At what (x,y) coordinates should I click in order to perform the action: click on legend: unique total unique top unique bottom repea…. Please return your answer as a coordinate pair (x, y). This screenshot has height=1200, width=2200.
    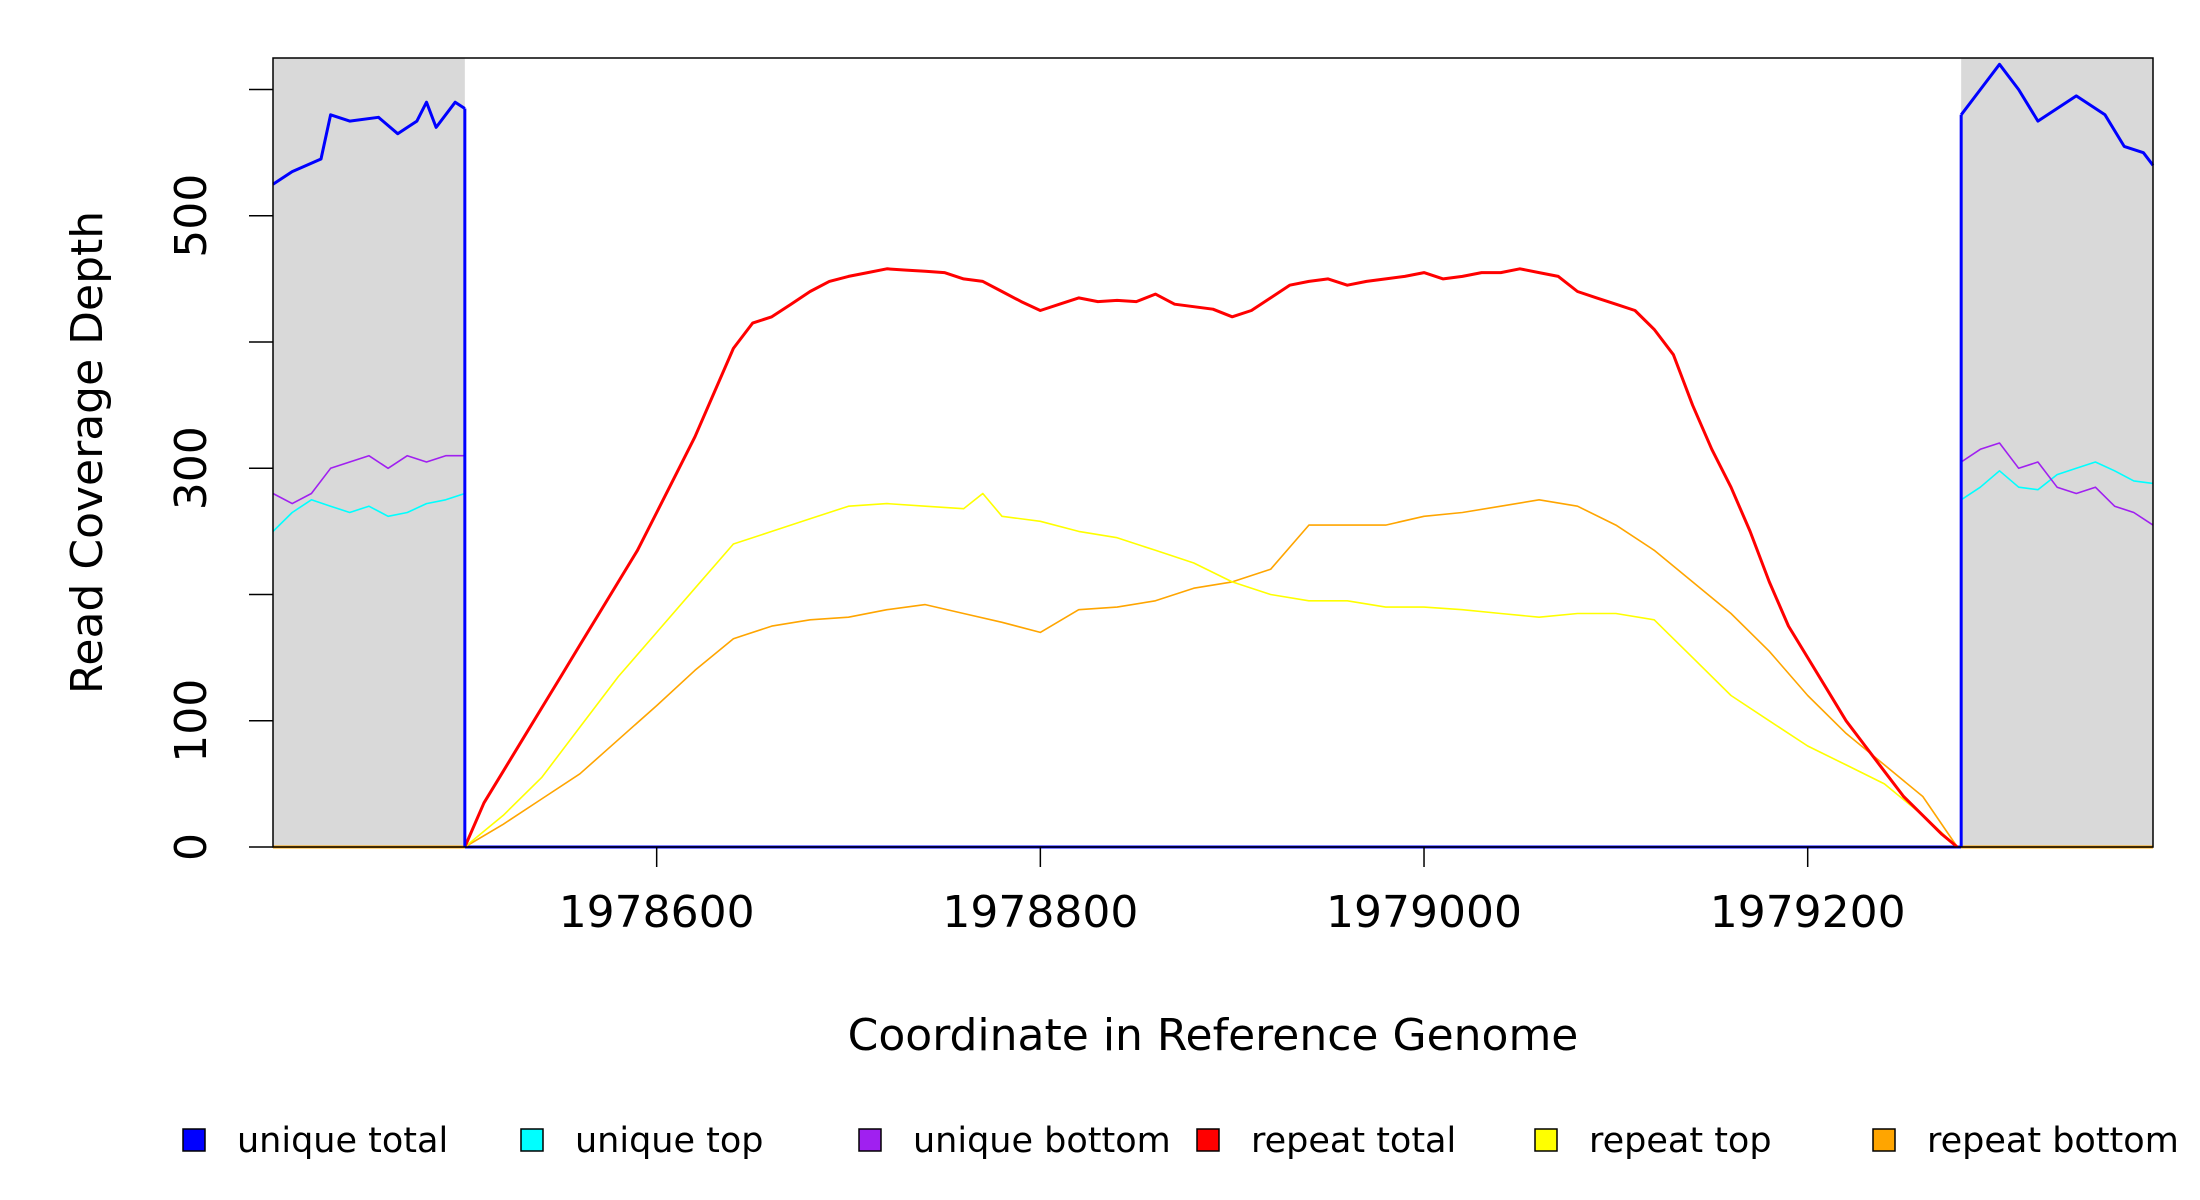
    Looking at the image, I should click on (1180, 1141).